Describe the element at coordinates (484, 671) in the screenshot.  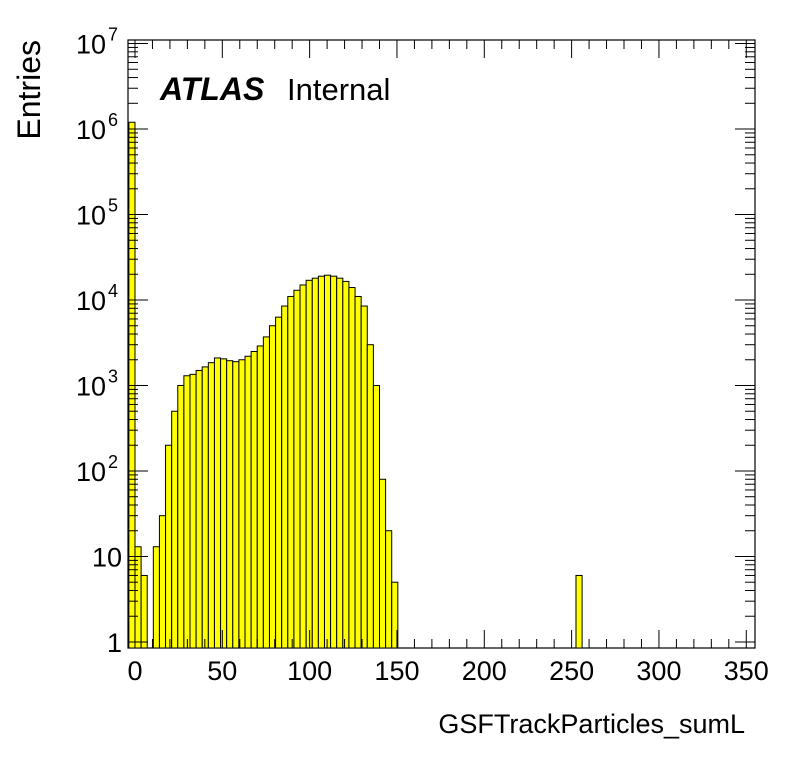
I see `x-tick-label: 200` at that location.